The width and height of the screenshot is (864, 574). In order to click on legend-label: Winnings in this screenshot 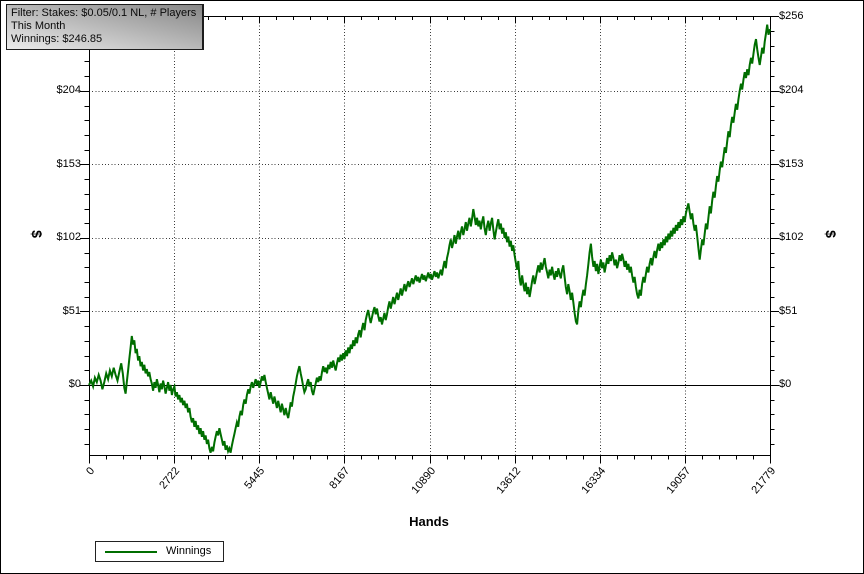, I will do `click(189, 551)`.